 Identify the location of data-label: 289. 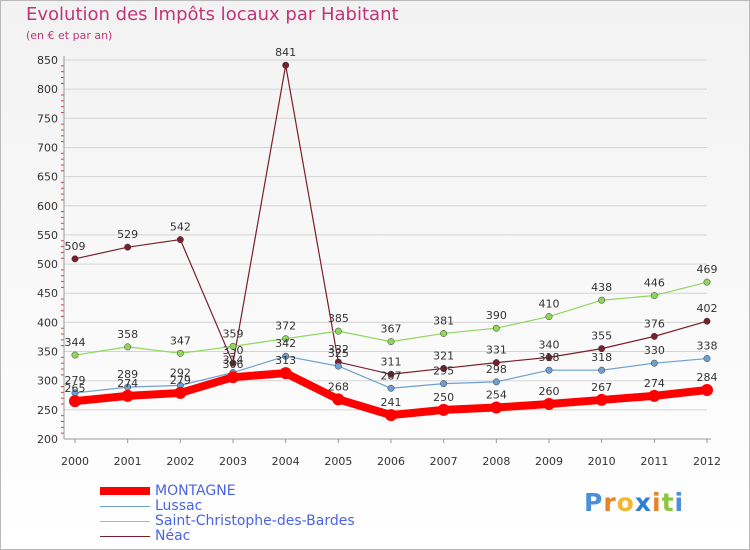
(127, 374).